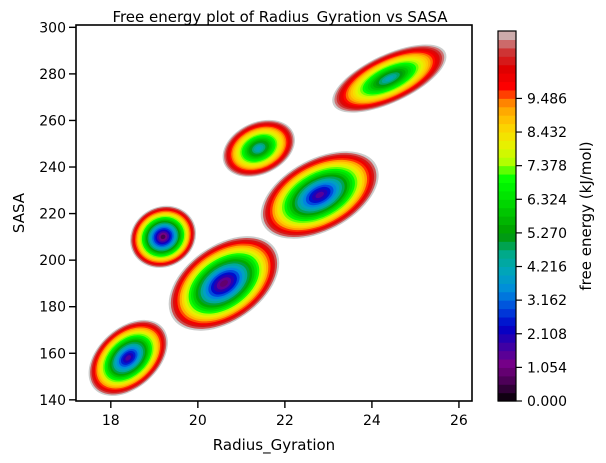 The height and width of the screenshot is (463, 606). Describe the element at coordinates (52, 354) in the screenshot. I see `y-tick-label: 160` at that location.